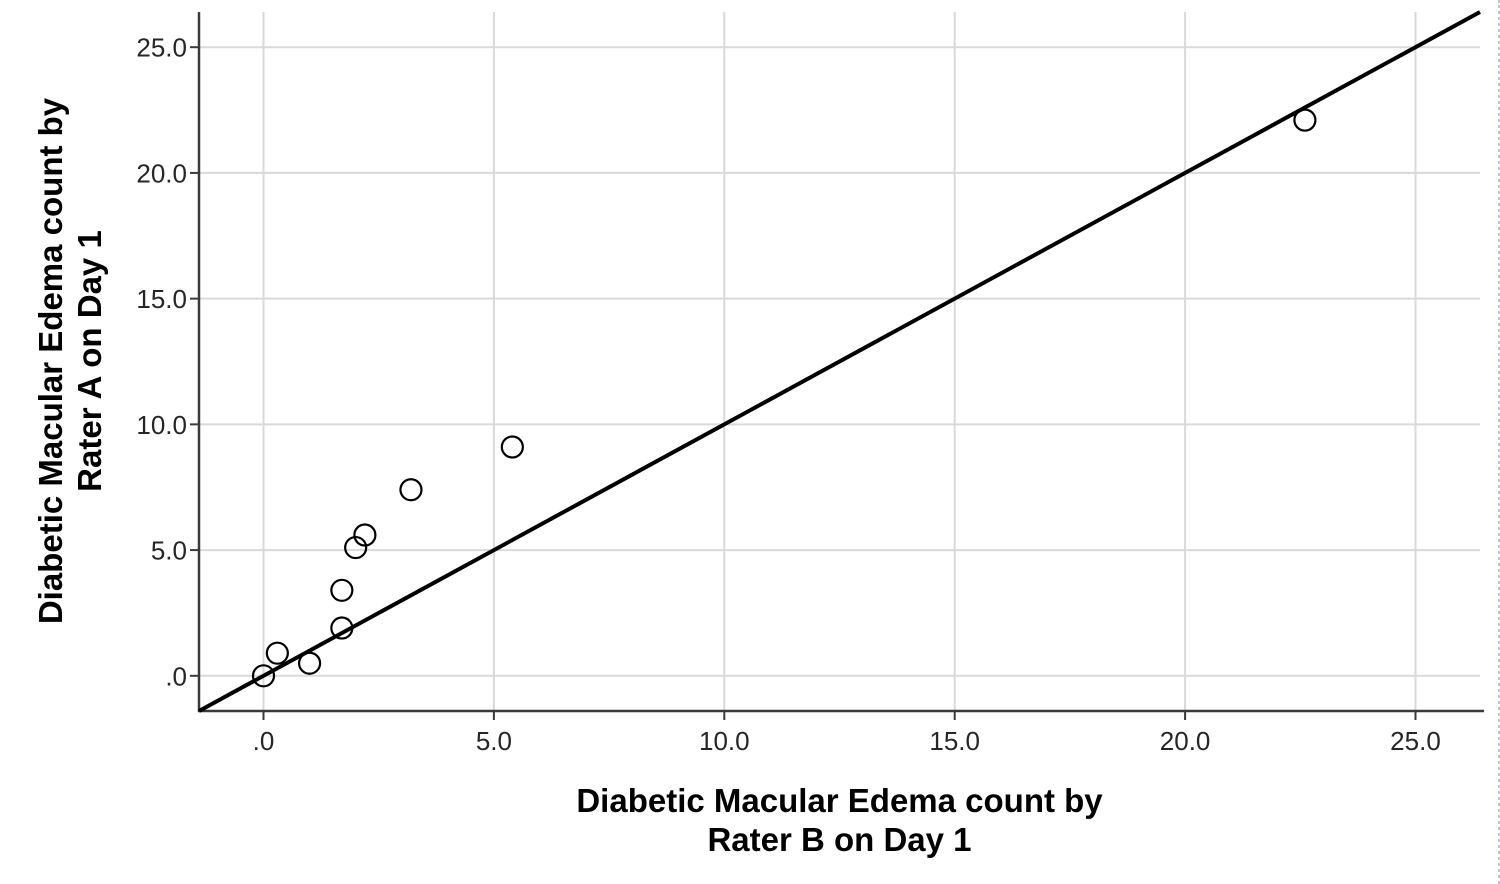 The width and height of the screenshot is (1500, 884). What do you see at coordinates (724, 741) in the screenshot?
I see `x-tick-label: 10.0` at bounding box center [724, 741].